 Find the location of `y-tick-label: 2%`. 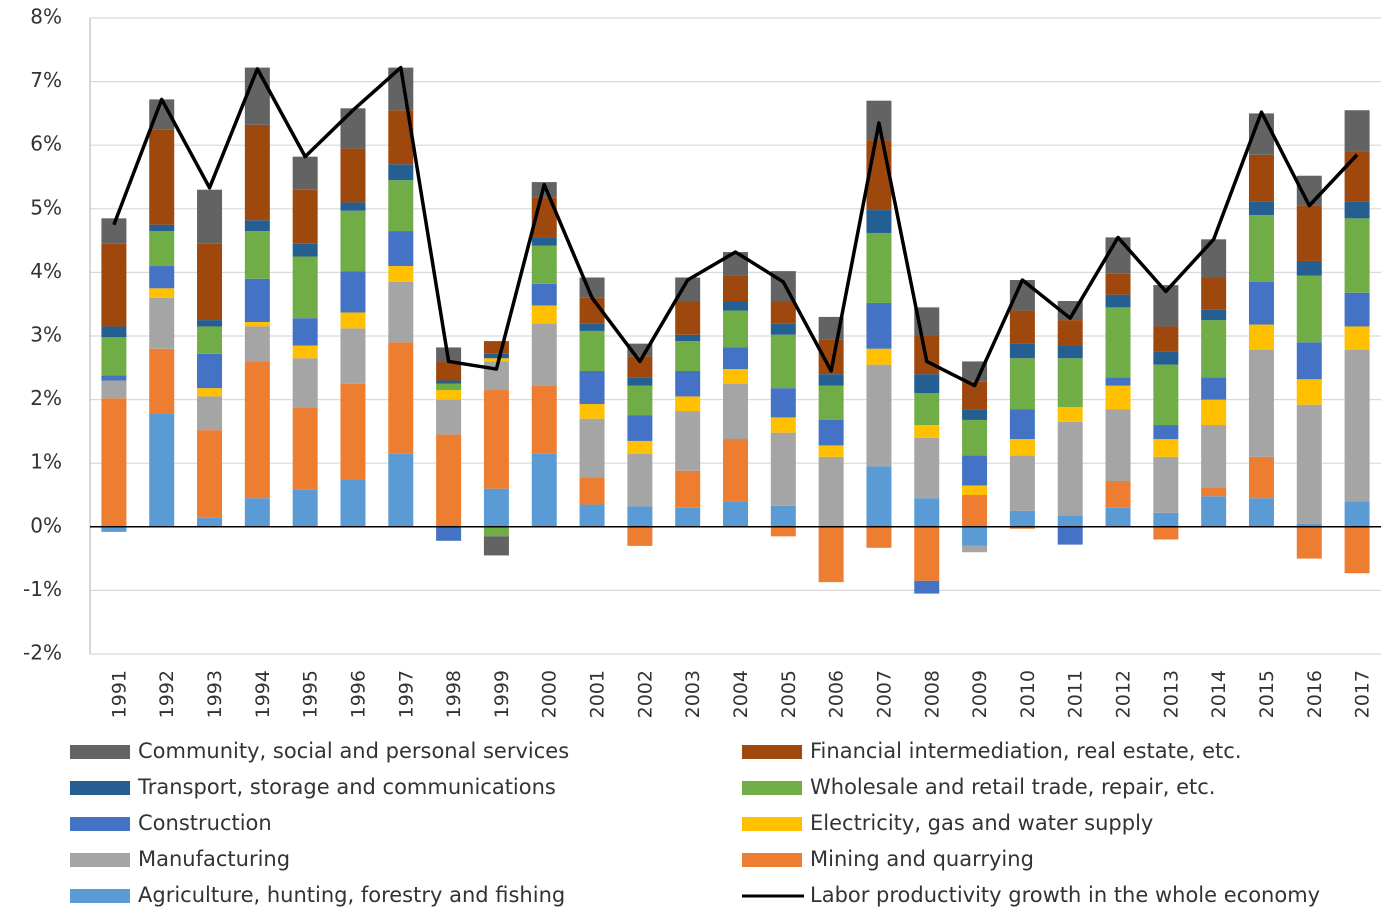

y-tick-label: 2% is located at coordinates (46, 398).